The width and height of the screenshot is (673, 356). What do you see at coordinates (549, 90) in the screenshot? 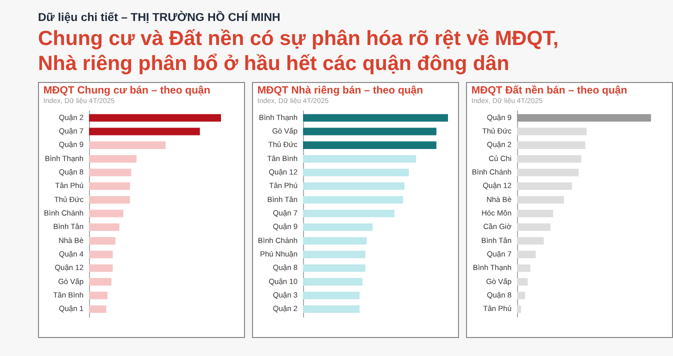
I see `chart-title: MĐQT Đất nền bán – theo quận` at bounding box center [549, 90].